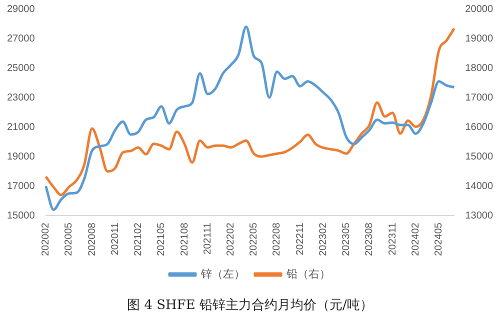 This screenshot has height=326, width=500. I want to click on y-tick-label: 17000, so click(21, 186).